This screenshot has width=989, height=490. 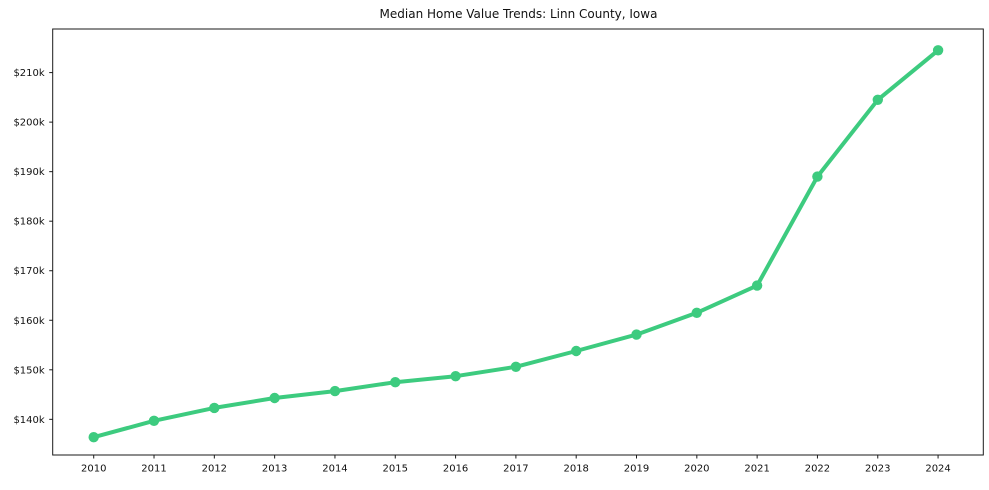 I want to click on x-tick-label: 2015, so click(x=395, y=469).